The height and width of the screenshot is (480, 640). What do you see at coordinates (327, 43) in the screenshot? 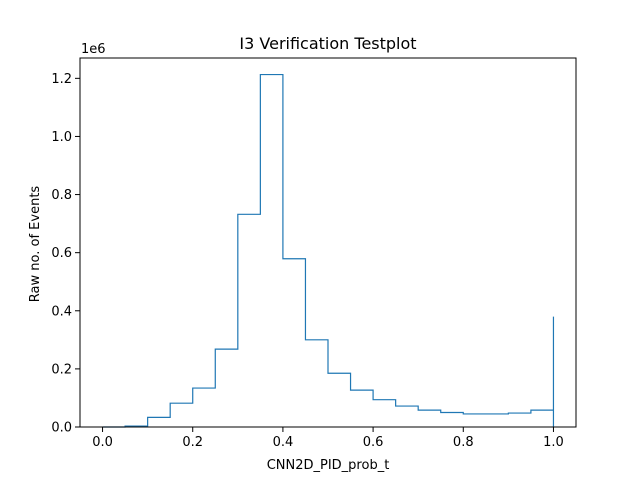
I see `chart-title: I3 Verification Testplot` at bounding box center [327, 43].